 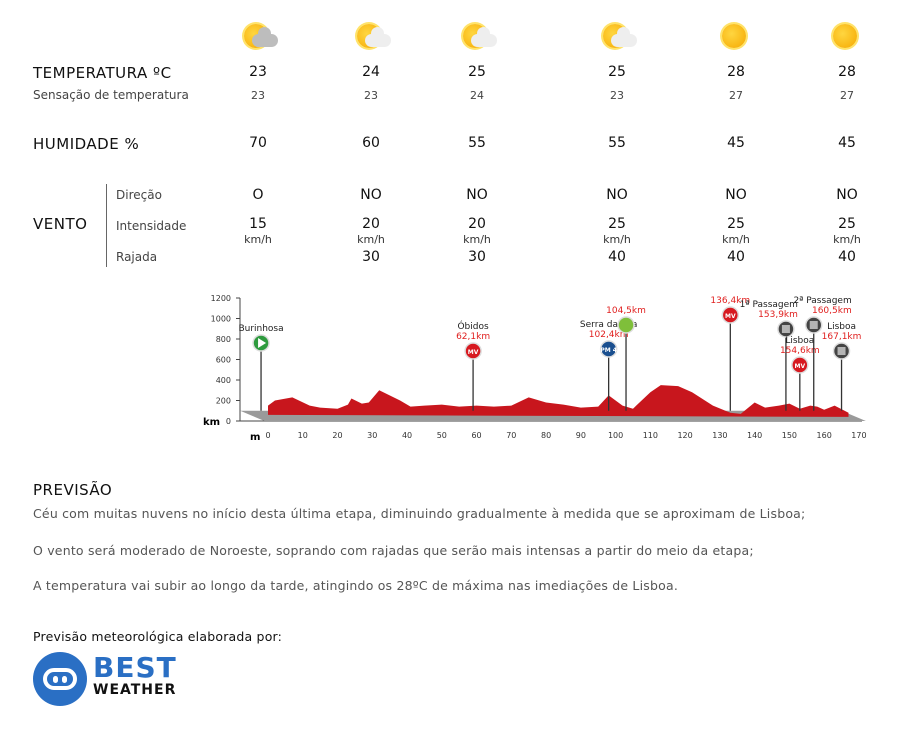 What do you see at coordinates (626, 325) in the screenshot?
I see `feed-badge-icon` at bounding box center [626, 325].